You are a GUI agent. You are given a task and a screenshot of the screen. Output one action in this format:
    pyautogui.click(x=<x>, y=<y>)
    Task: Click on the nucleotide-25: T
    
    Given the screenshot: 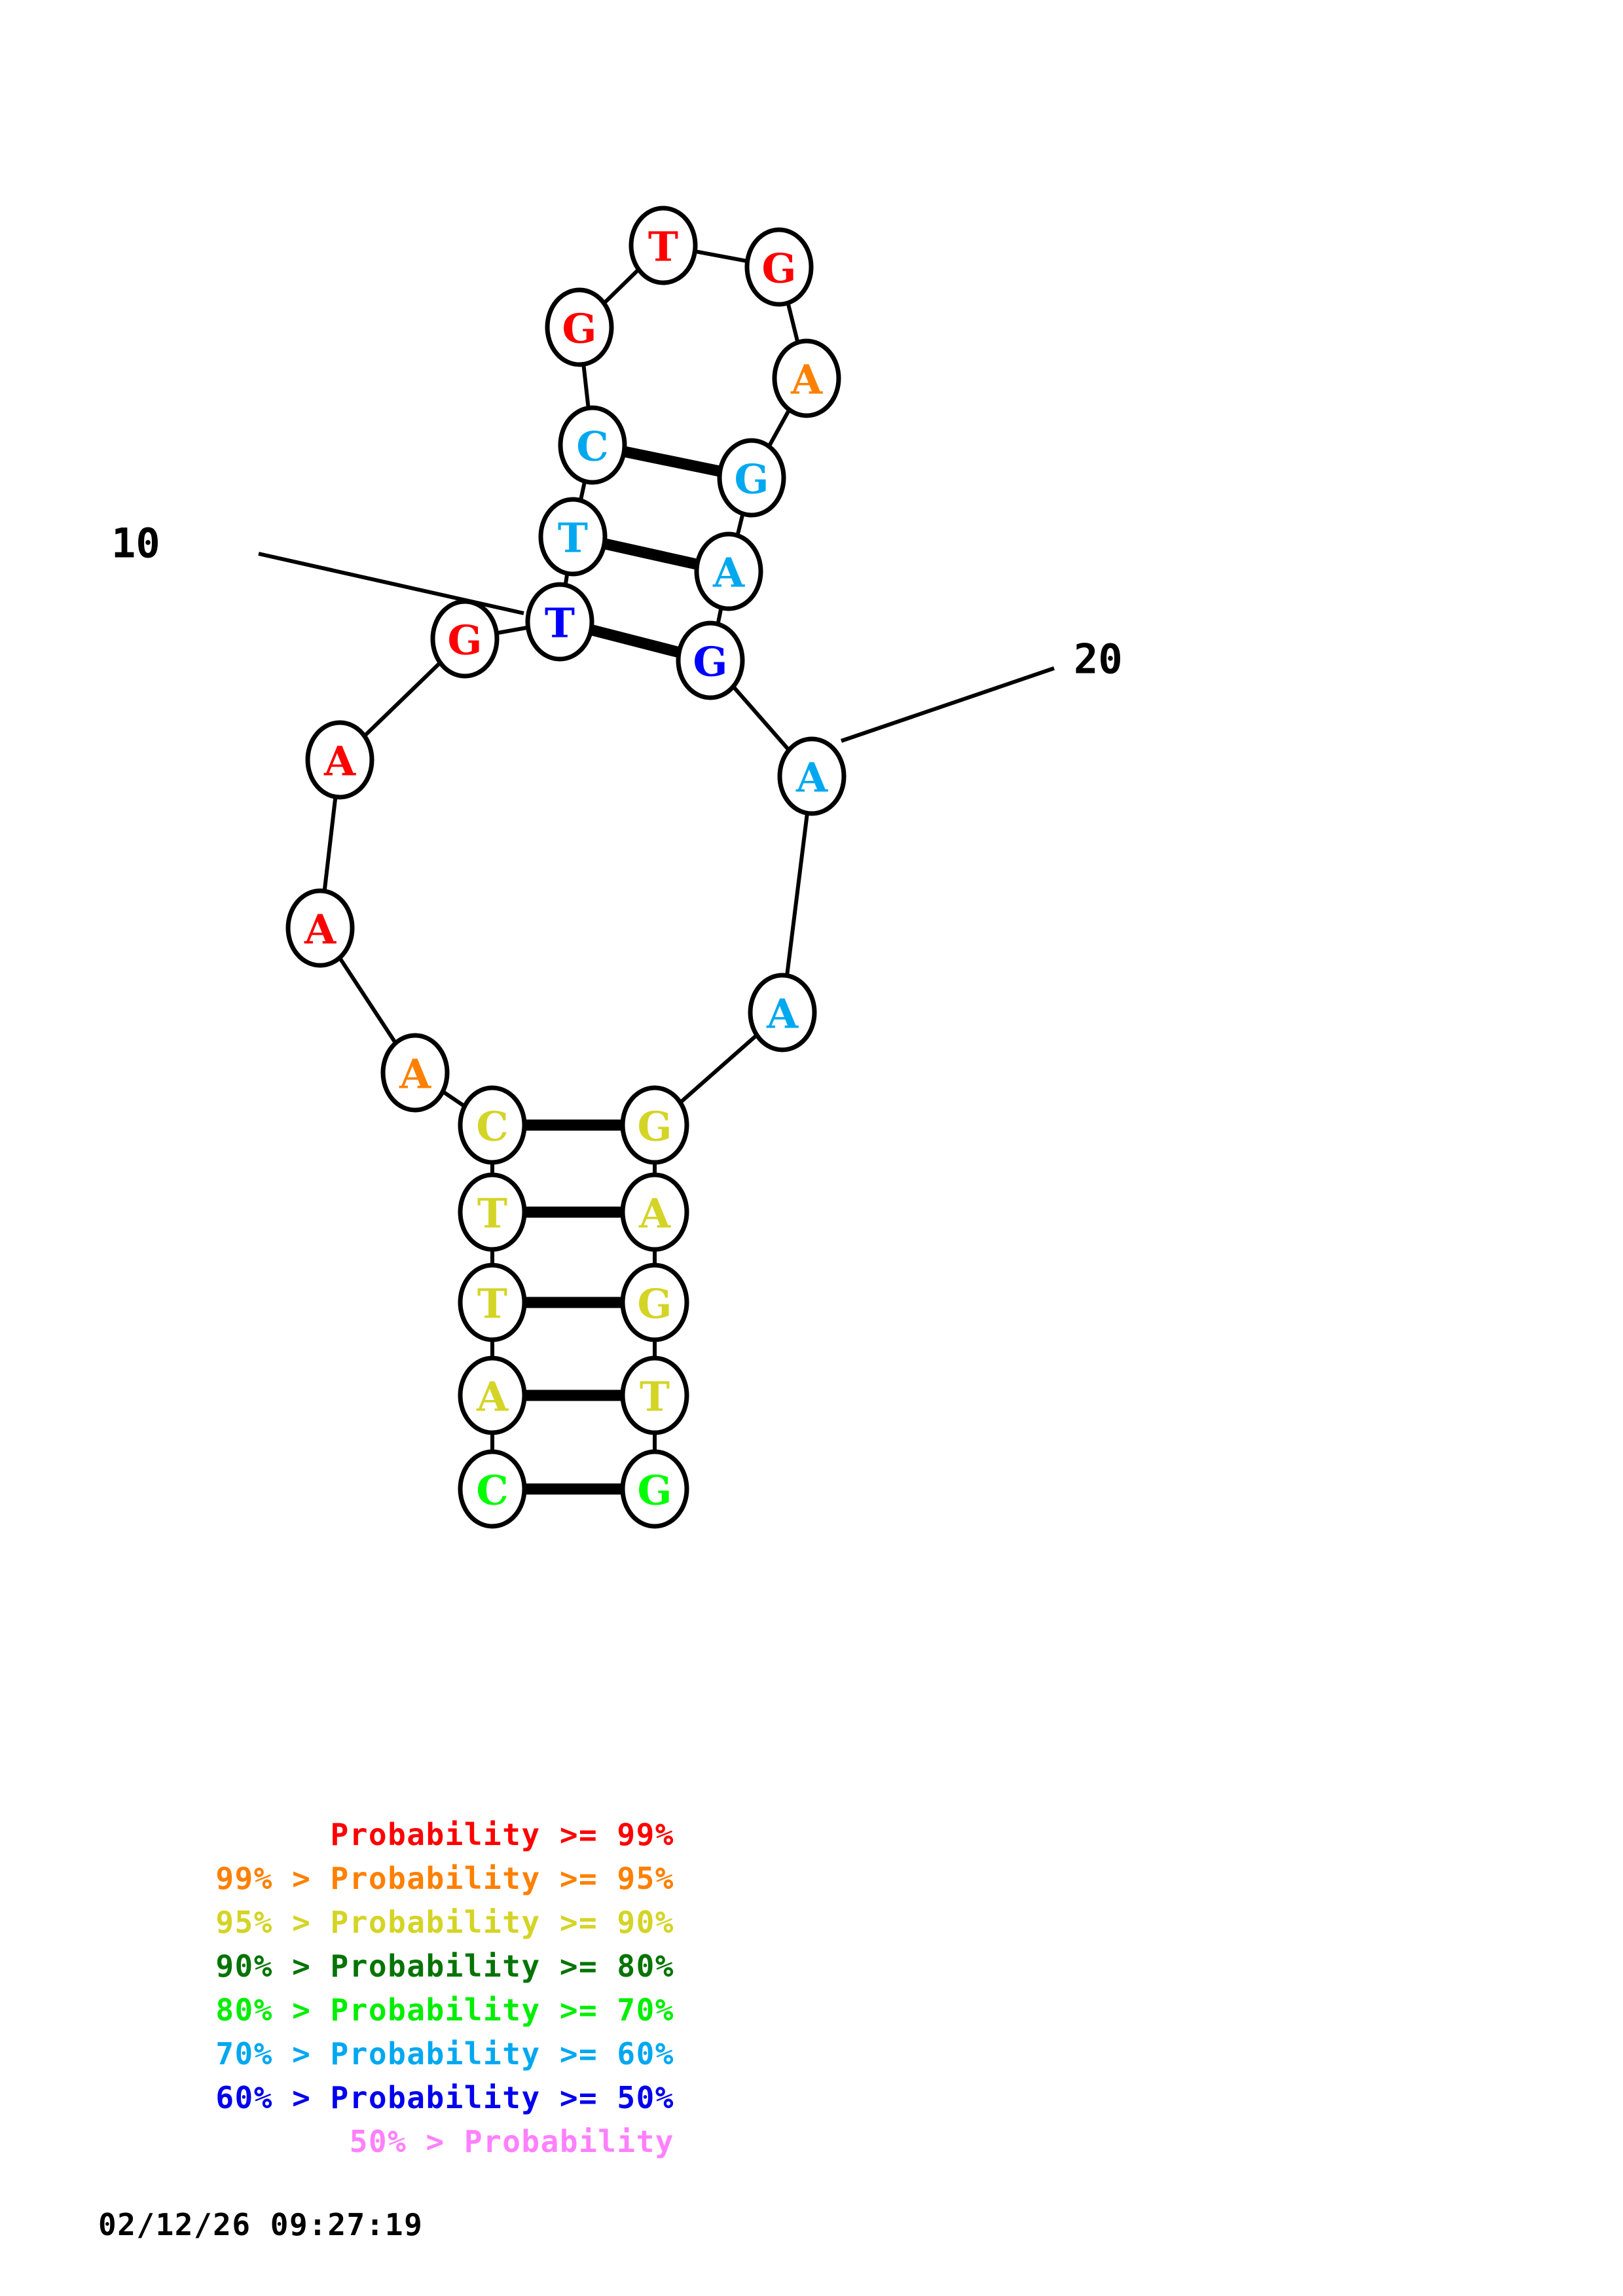 What is the action you would take?
    pyautogui.click(x=654, y=1395)
    